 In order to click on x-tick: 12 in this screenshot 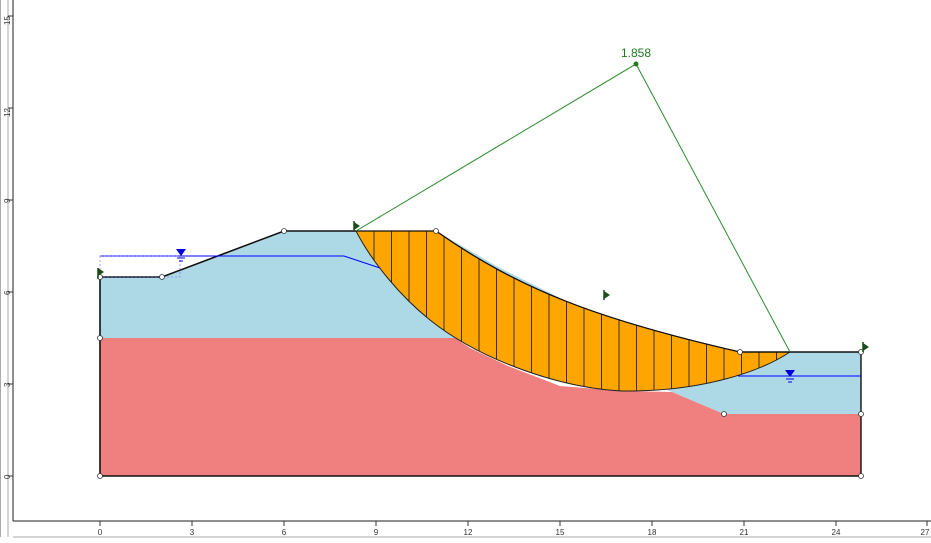, I will do `click(468, 529)`.